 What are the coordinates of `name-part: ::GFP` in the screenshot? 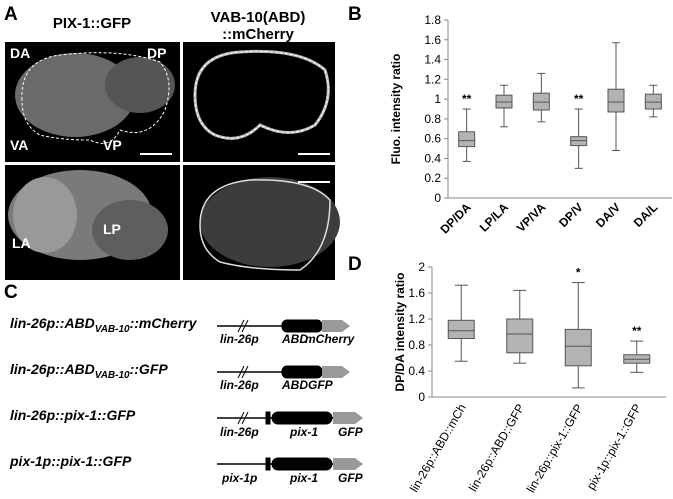 It's located at (149, 369).